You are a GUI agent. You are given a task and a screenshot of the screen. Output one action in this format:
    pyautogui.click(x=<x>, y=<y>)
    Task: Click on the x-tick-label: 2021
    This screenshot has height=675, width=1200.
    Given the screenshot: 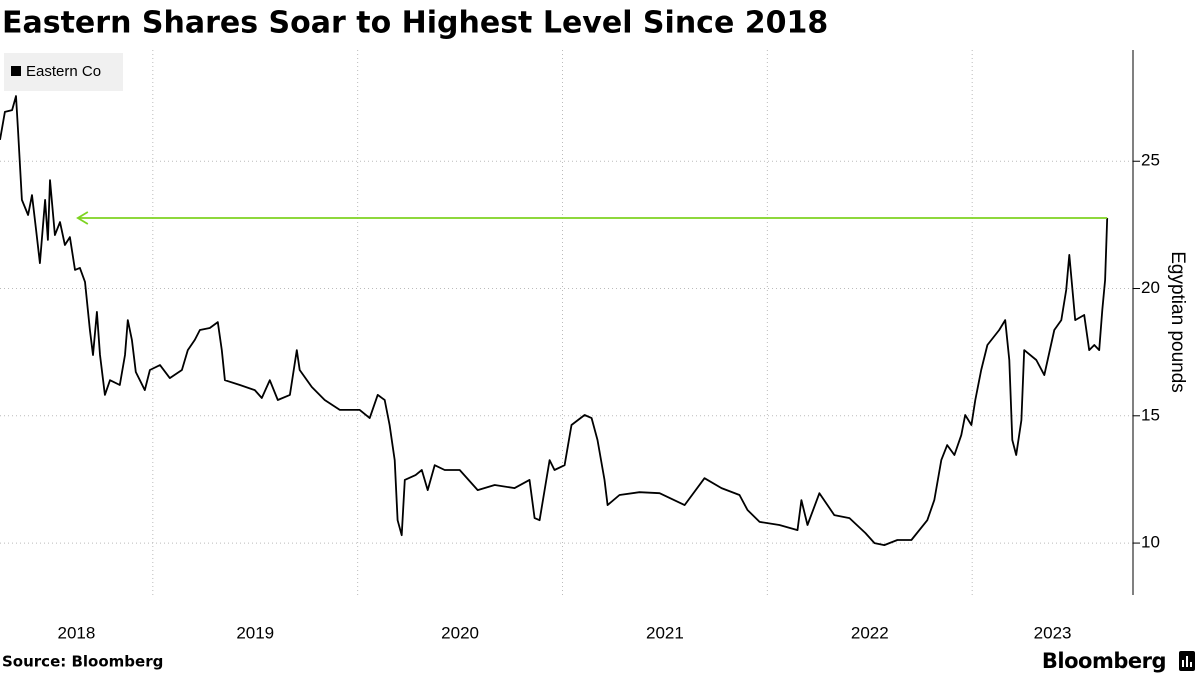 What is the action you would take?
    pyautogui.click(x=665, y=632)
    